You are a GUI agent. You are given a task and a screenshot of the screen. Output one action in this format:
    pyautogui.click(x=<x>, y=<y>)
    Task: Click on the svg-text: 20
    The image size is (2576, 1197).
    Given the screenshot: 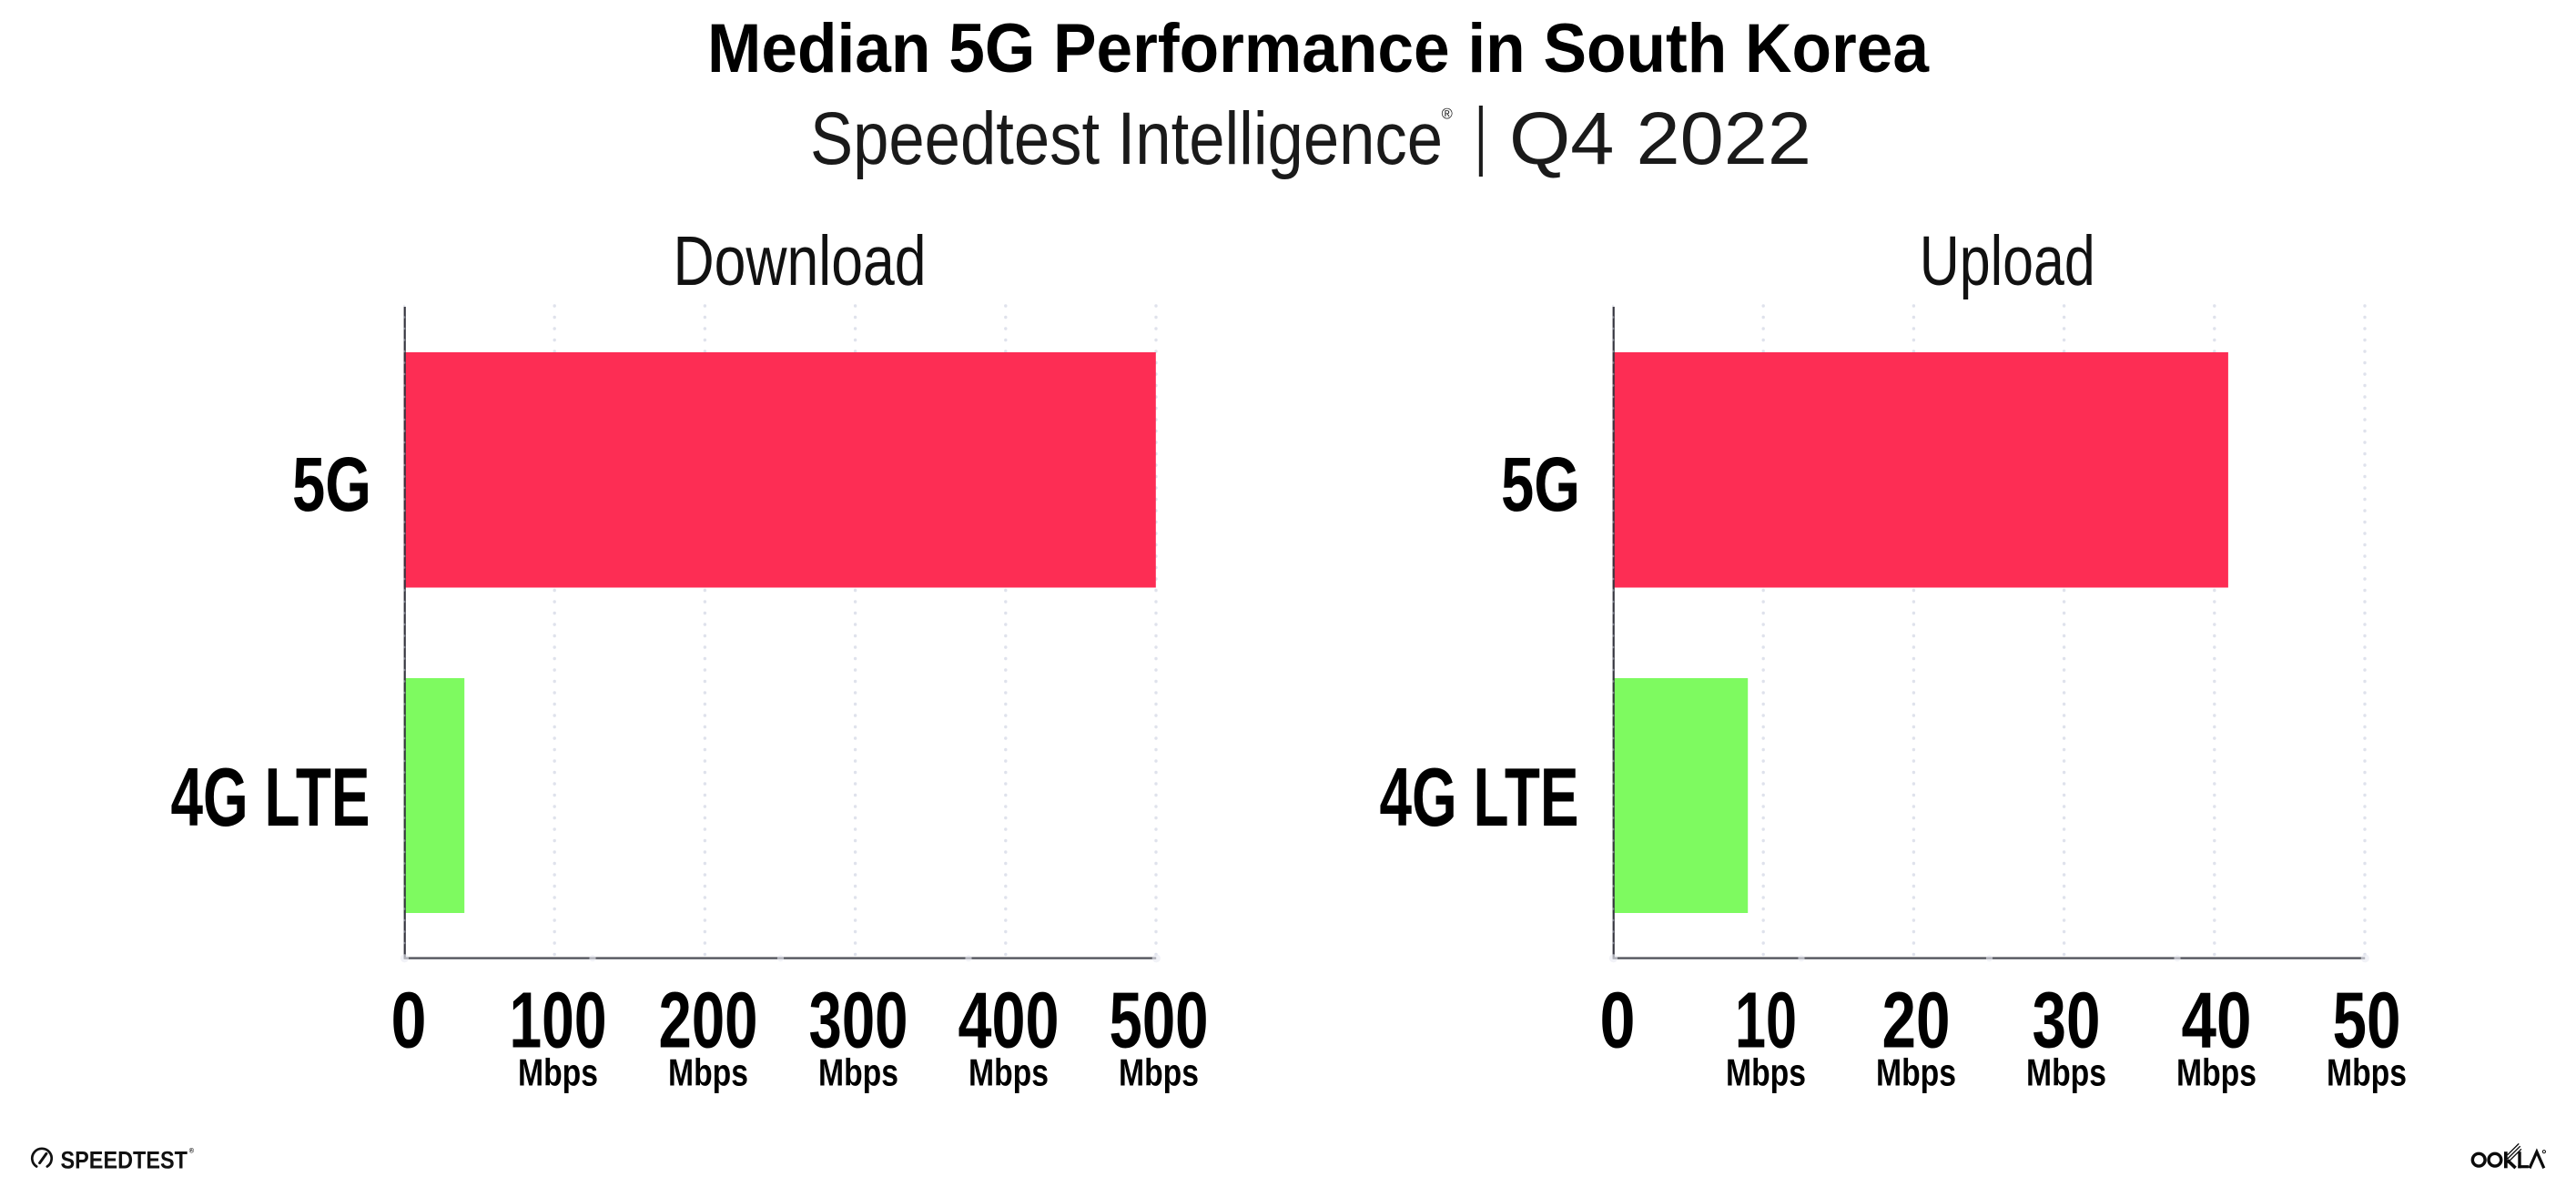 What is the action you would take?
    pyautogui.click(x=1917, y=1021)
    